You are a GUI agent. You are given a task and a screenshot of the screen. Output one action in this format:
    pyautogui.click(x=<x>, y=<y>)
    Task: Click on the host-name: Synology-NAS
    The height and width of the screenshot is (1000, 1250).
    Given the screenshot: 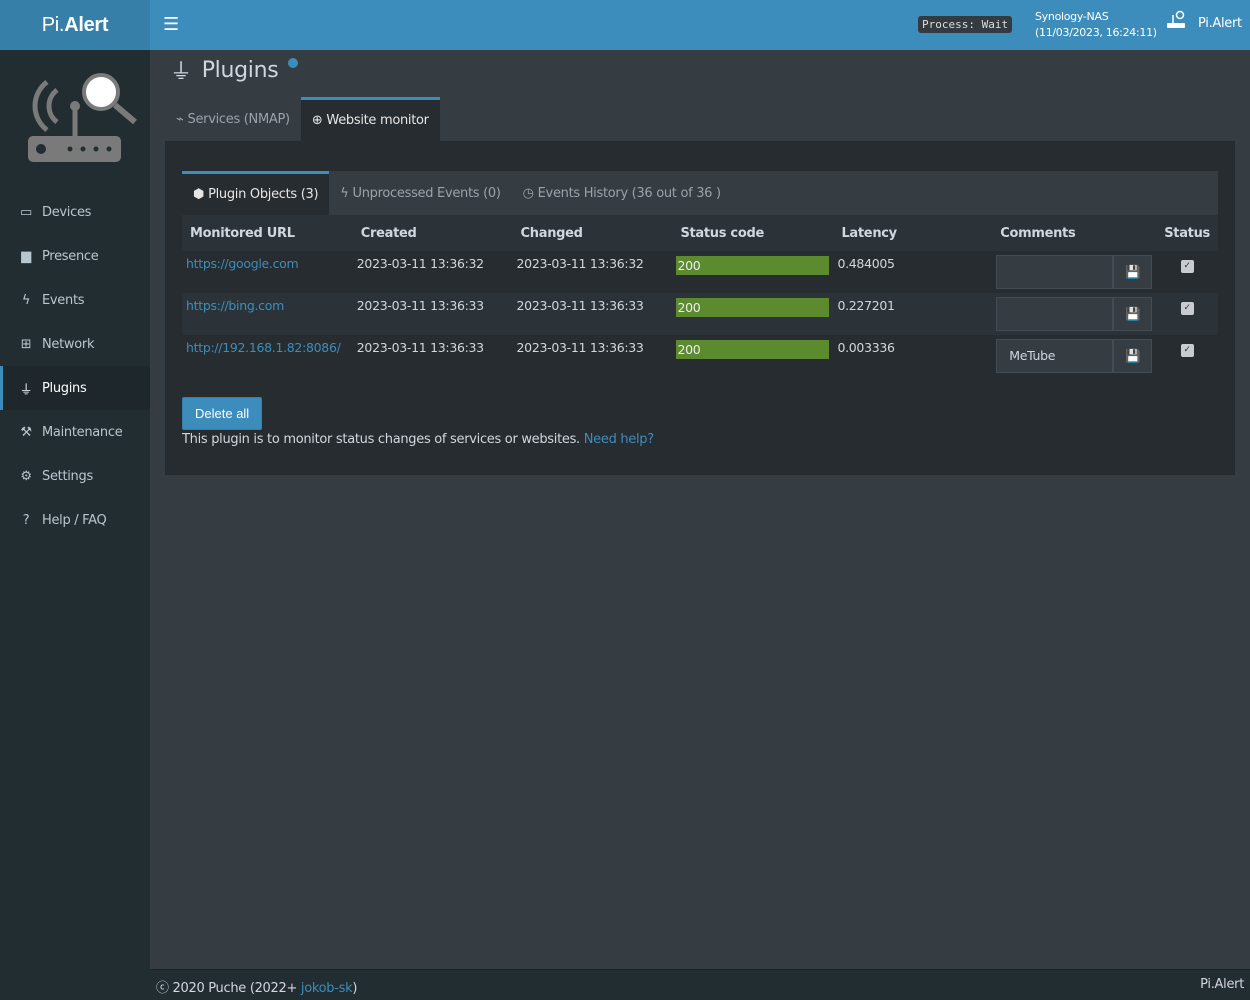 What is the action you would take?
    pyautogui.click(x=1072, y=16)
    